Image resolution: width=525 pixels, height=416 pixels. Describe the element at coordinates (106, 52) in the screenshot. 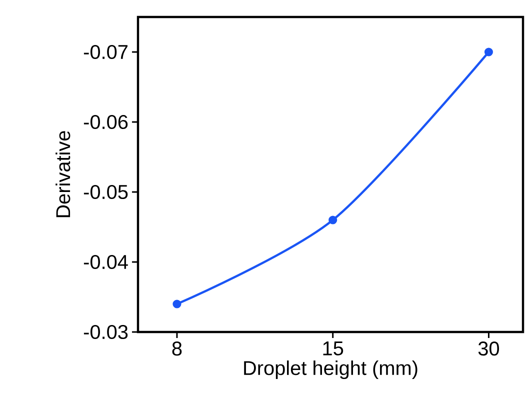

I see `y-tick-label: -0.07` at that location.